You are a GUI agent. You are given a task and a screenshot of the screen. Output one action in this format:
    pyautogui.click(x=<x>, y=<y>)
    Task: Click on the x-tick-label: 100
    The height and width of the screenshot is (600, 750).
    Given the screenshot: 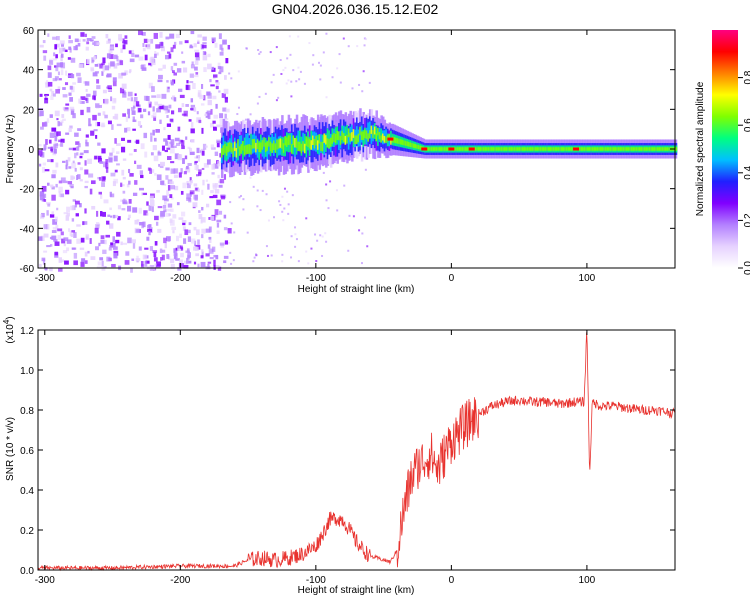 What is the action you would take?
    pyautogui.click(x=587, y=278)
    